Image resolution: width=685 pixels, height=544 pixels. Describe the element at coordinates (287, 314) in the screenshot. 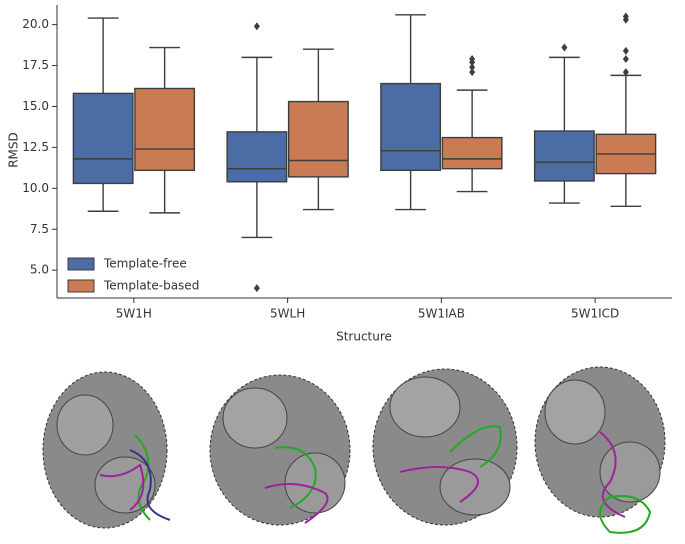

I see `x-tick-label: 5WLH` at that location.